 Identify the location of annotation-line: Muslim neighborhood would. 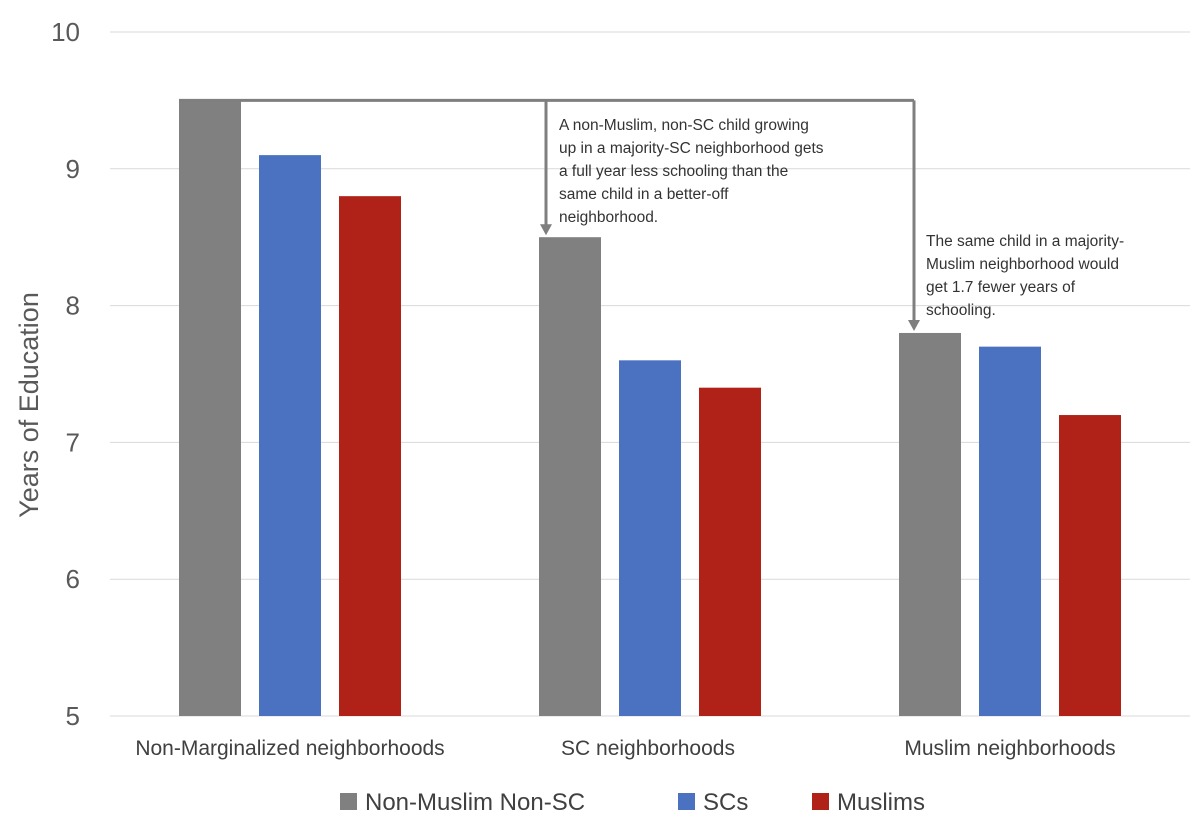
(1022, 264).